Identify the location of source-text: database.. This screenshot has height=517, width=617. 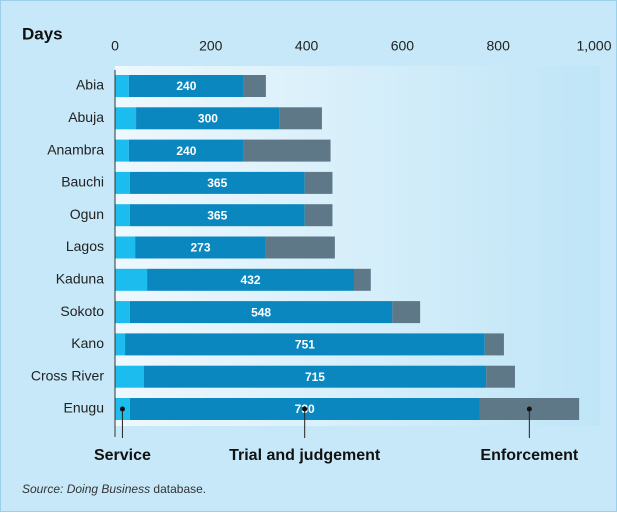
(179, 489).